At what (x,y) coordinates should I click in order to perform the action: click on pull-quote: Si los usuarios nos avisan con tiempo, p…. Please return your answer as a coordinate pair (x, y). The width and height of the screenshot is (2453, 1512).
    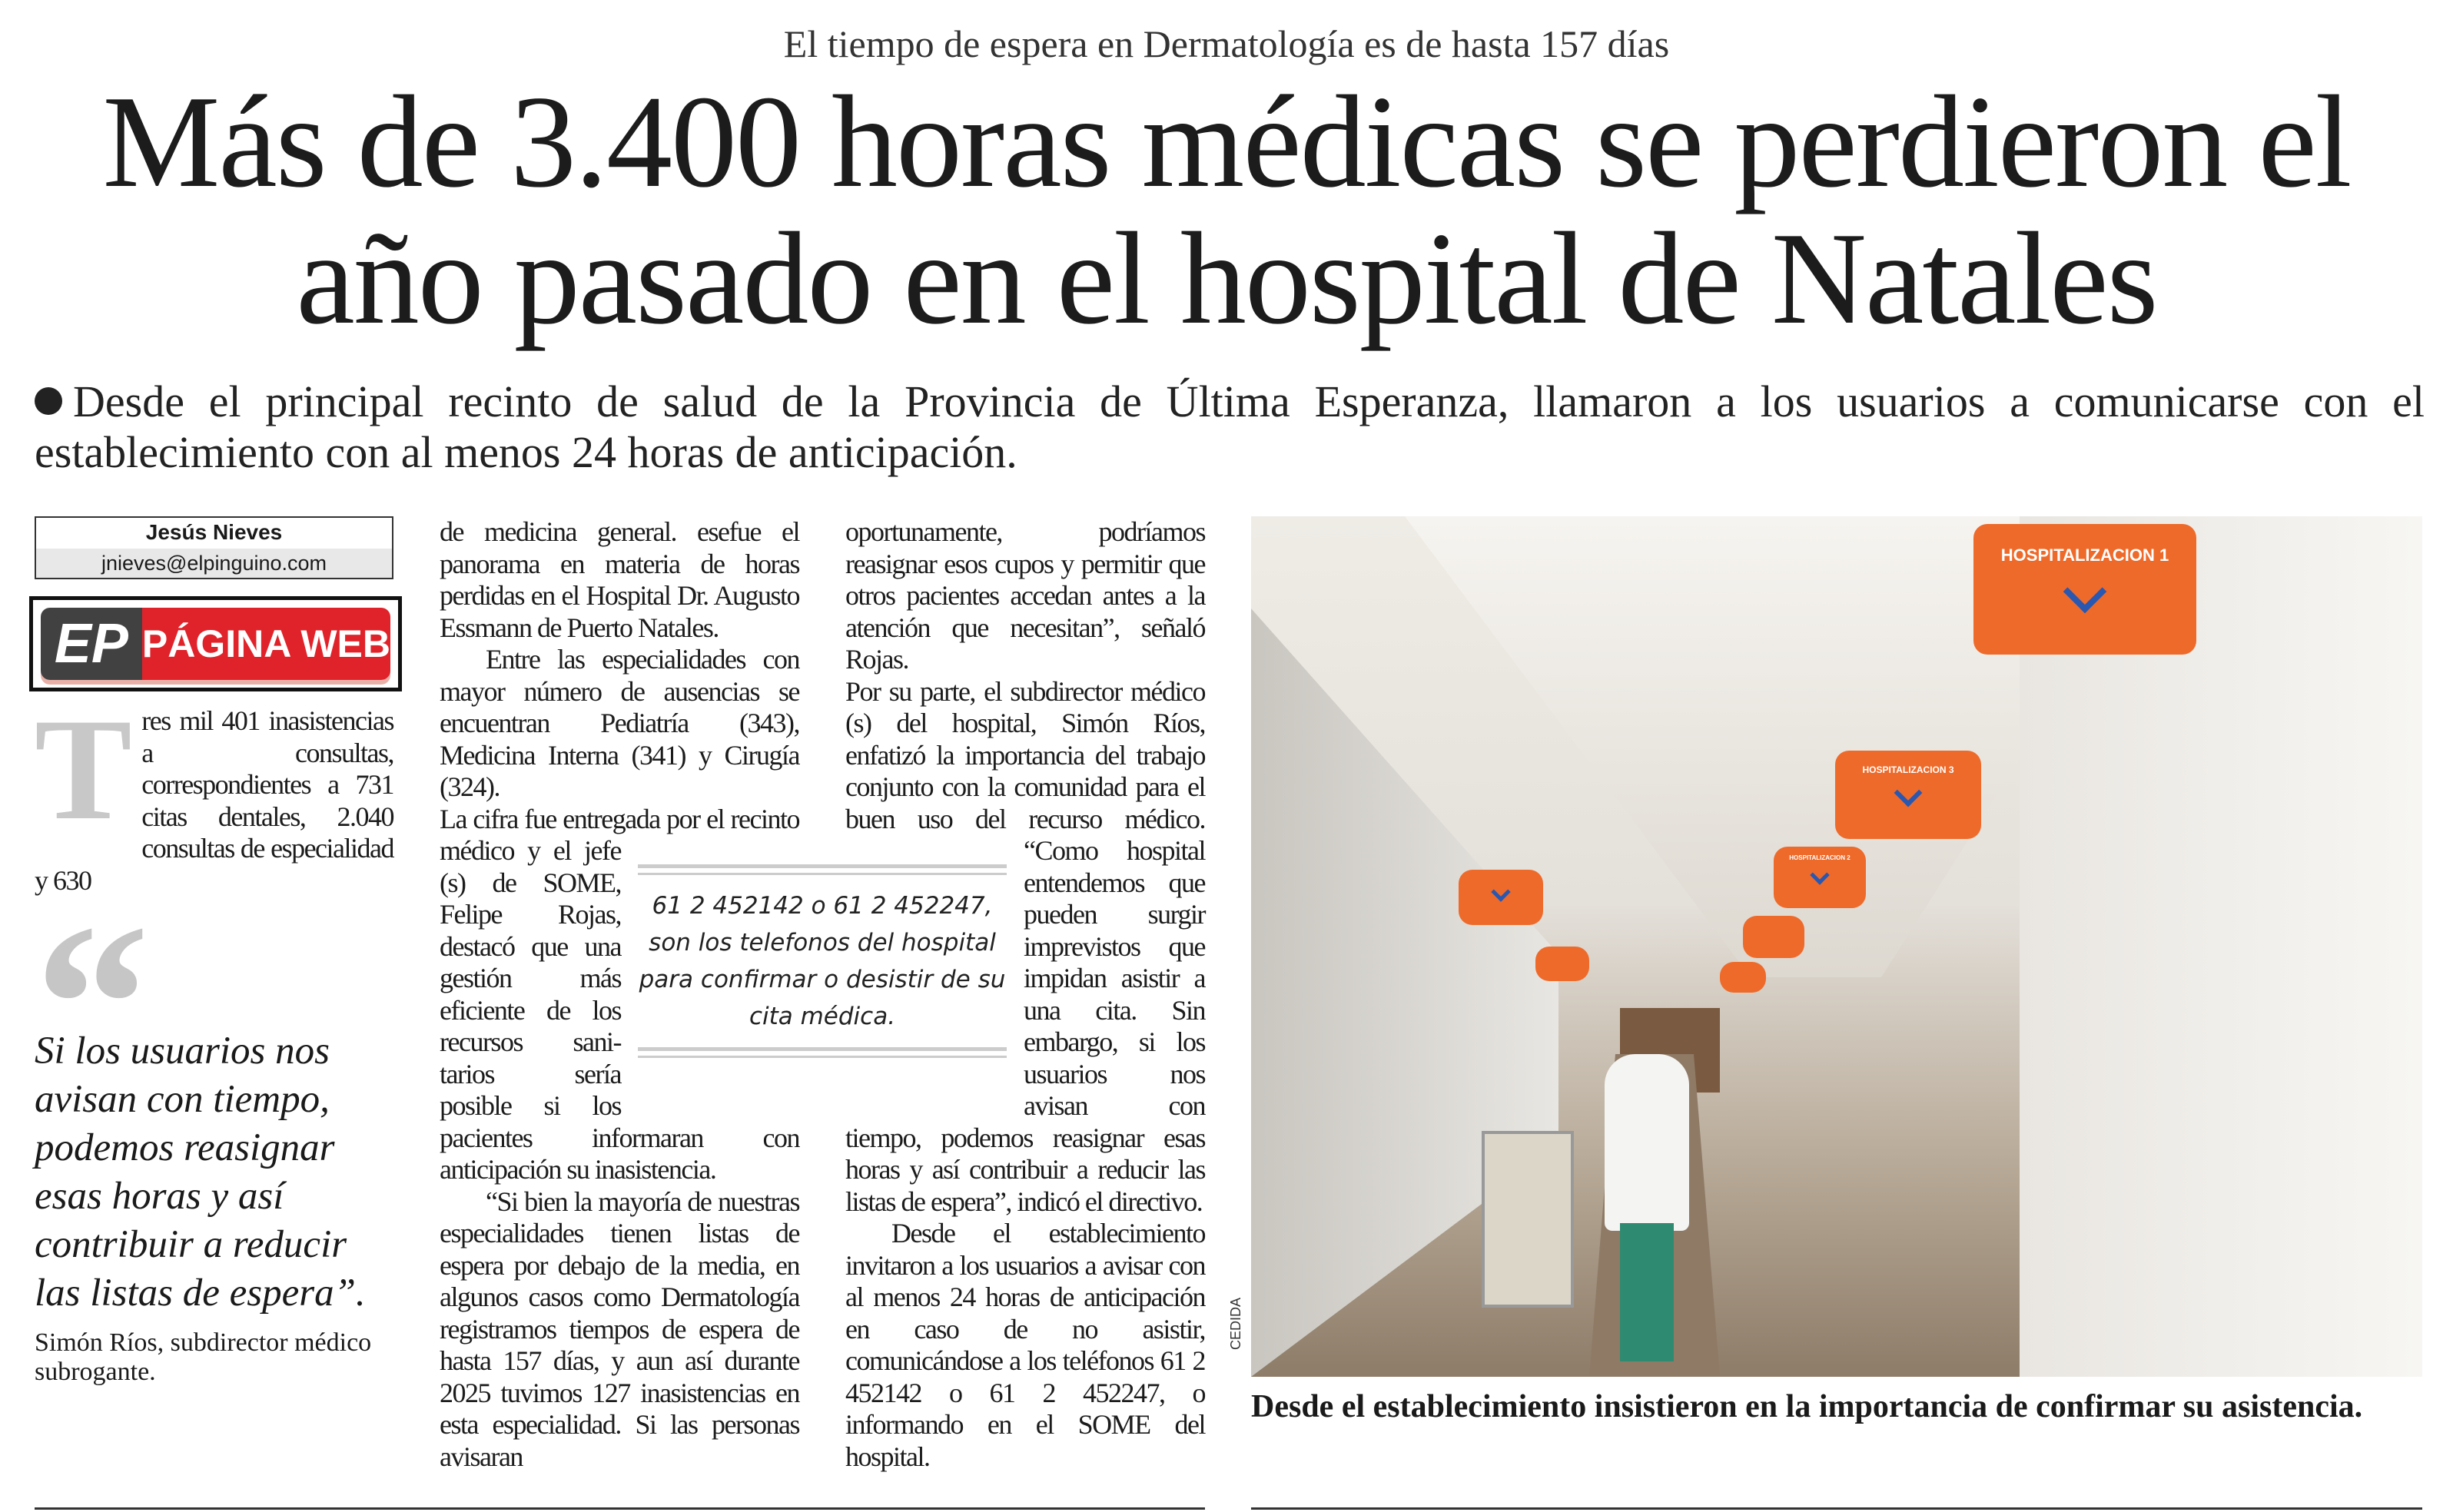
    Looking at the image, I should click on (200, 1172).